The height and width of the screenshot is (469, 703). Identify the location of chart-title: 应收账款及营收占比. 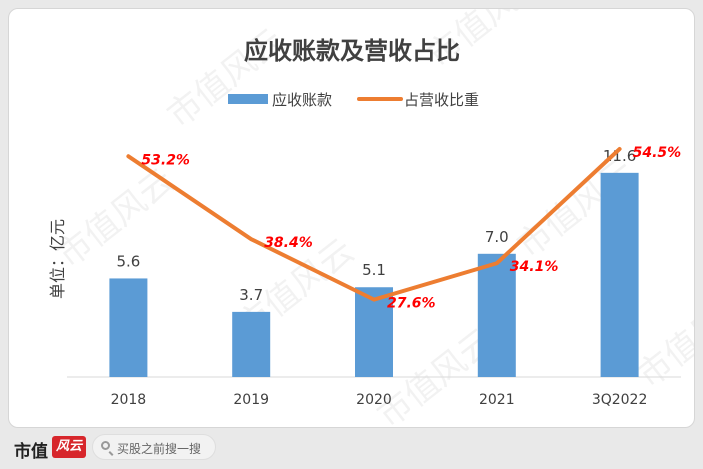
(352, 51).